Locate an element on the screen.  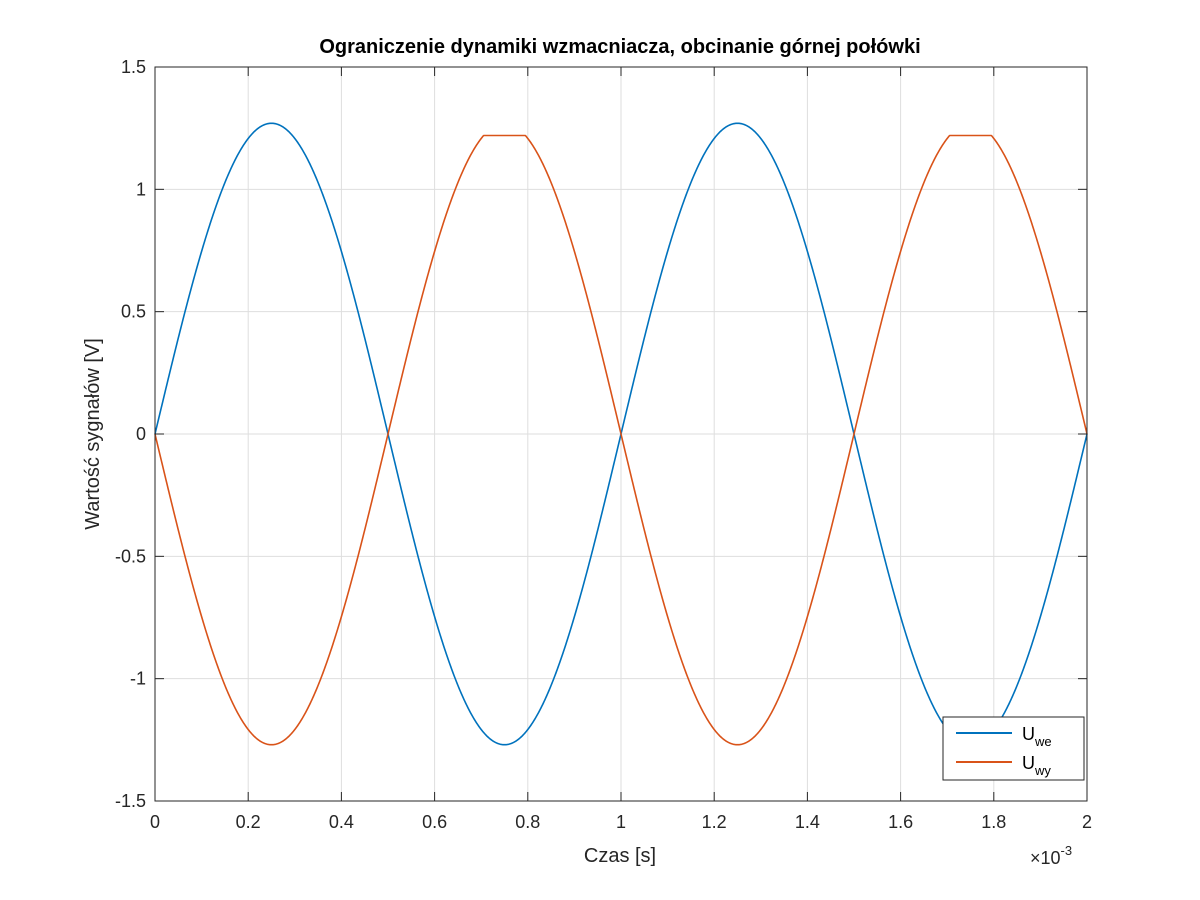
y-tick-label: -0.5 is located at coordinates (130, 556).